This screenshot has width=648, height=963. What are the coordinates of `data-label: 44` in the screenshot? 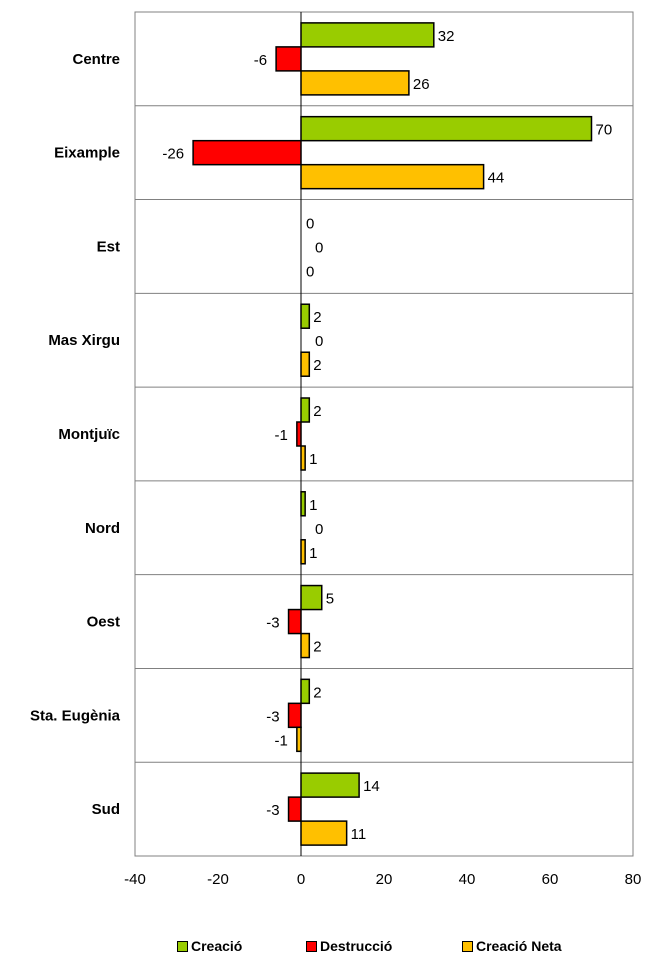 It's located at (496, 178).